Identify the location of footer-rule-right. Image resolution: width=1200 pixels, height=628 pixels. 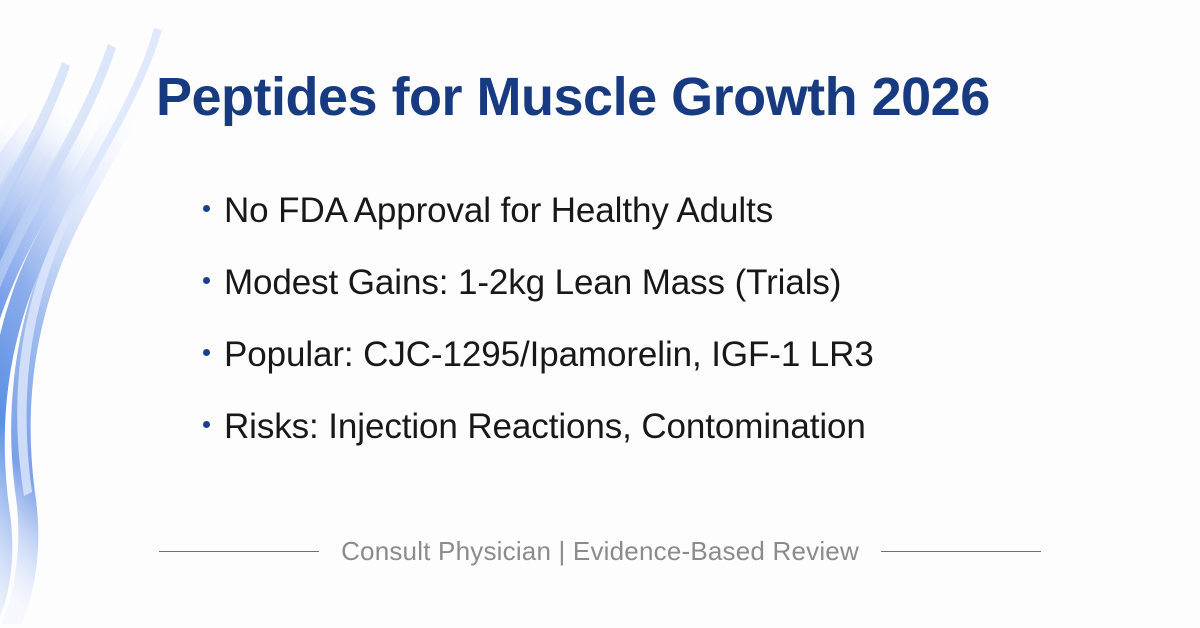
(960, 551).